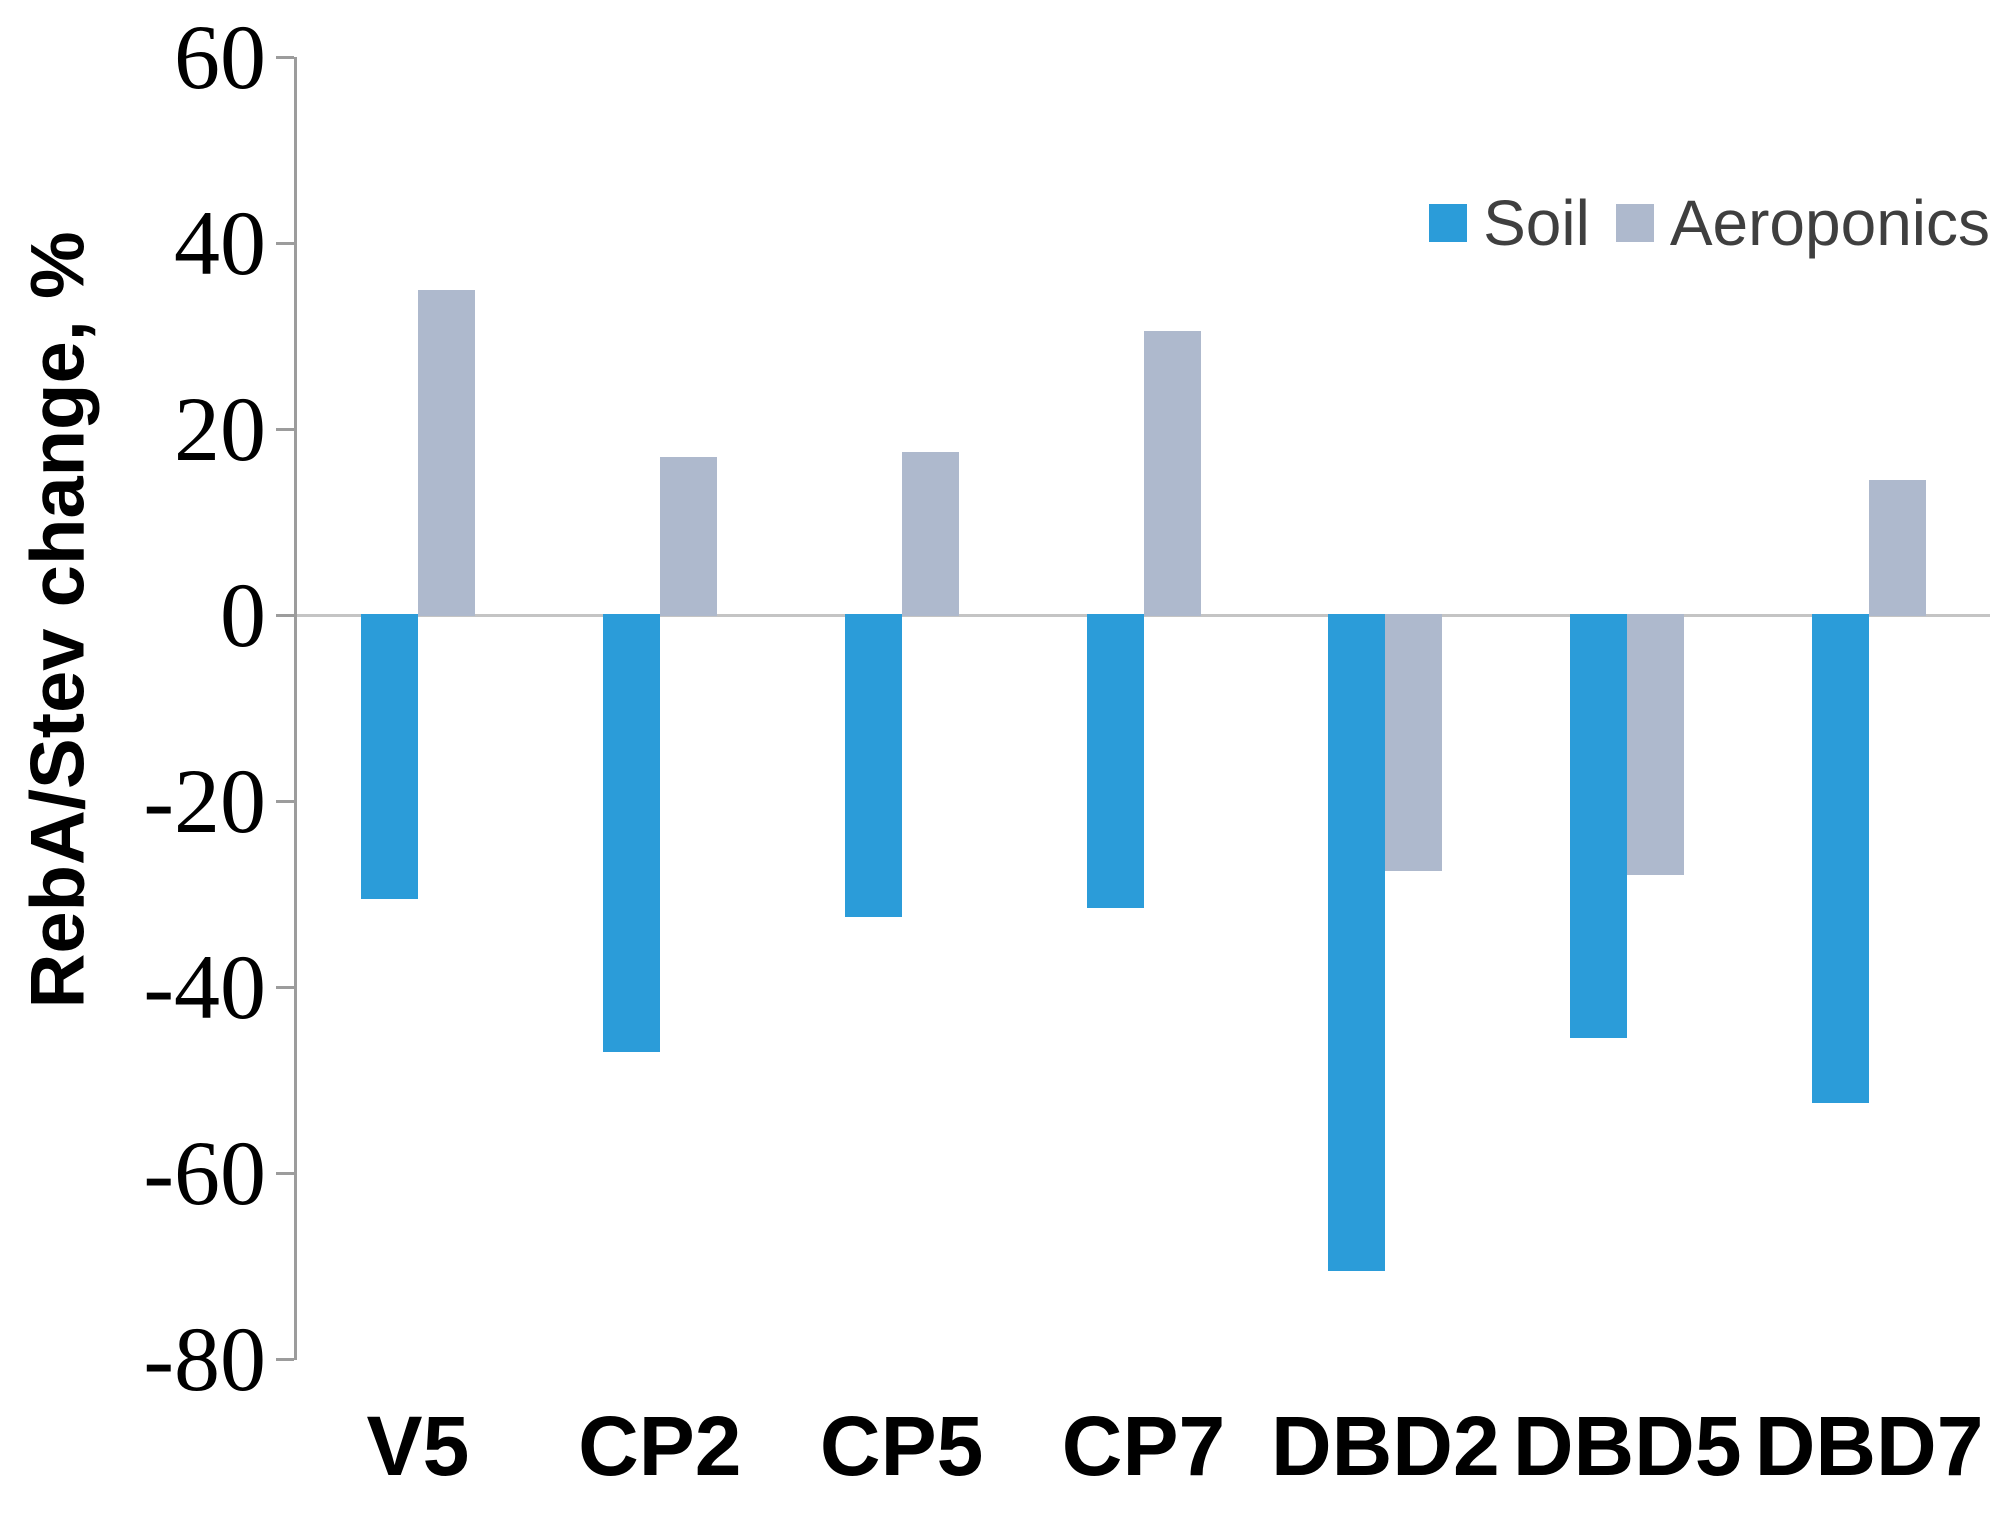 This screenshot has width=2016, height=1520. What do you see at coordinates (1357, 942) in the screenshot?
I see `bar-soil-dbd2` at bounding box center [1357, 942].